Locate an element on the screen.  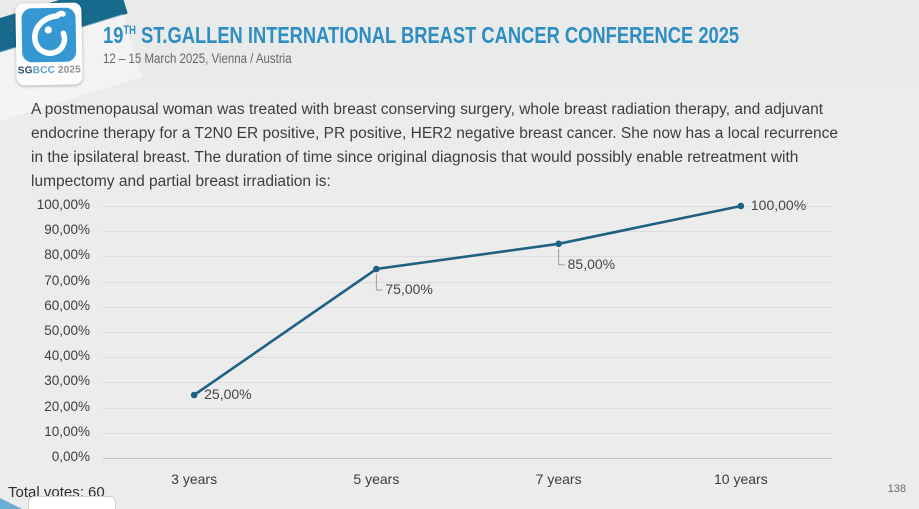
title-number: 19 is located at coordinates (113, 34).